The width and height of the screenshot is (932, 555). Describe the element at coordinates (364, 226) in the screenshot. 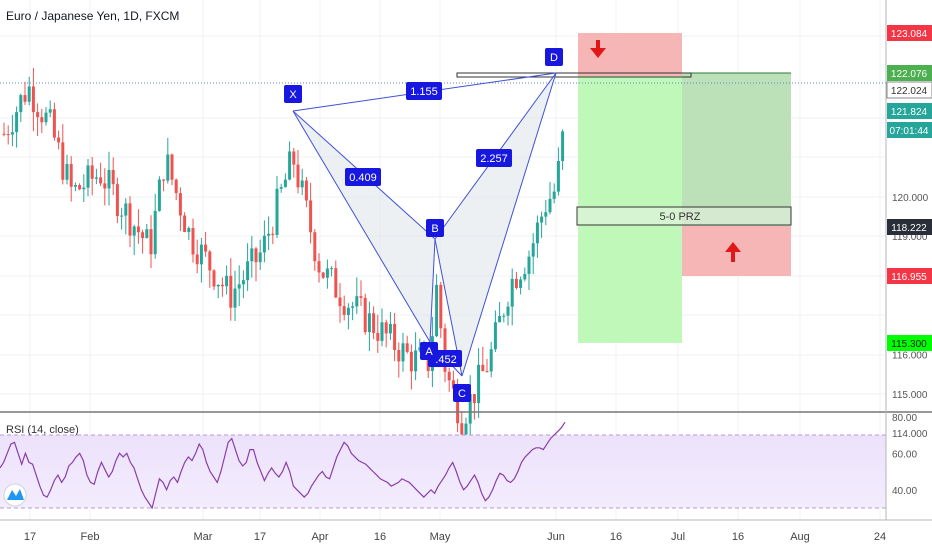

I see `xab-fill` at that location.